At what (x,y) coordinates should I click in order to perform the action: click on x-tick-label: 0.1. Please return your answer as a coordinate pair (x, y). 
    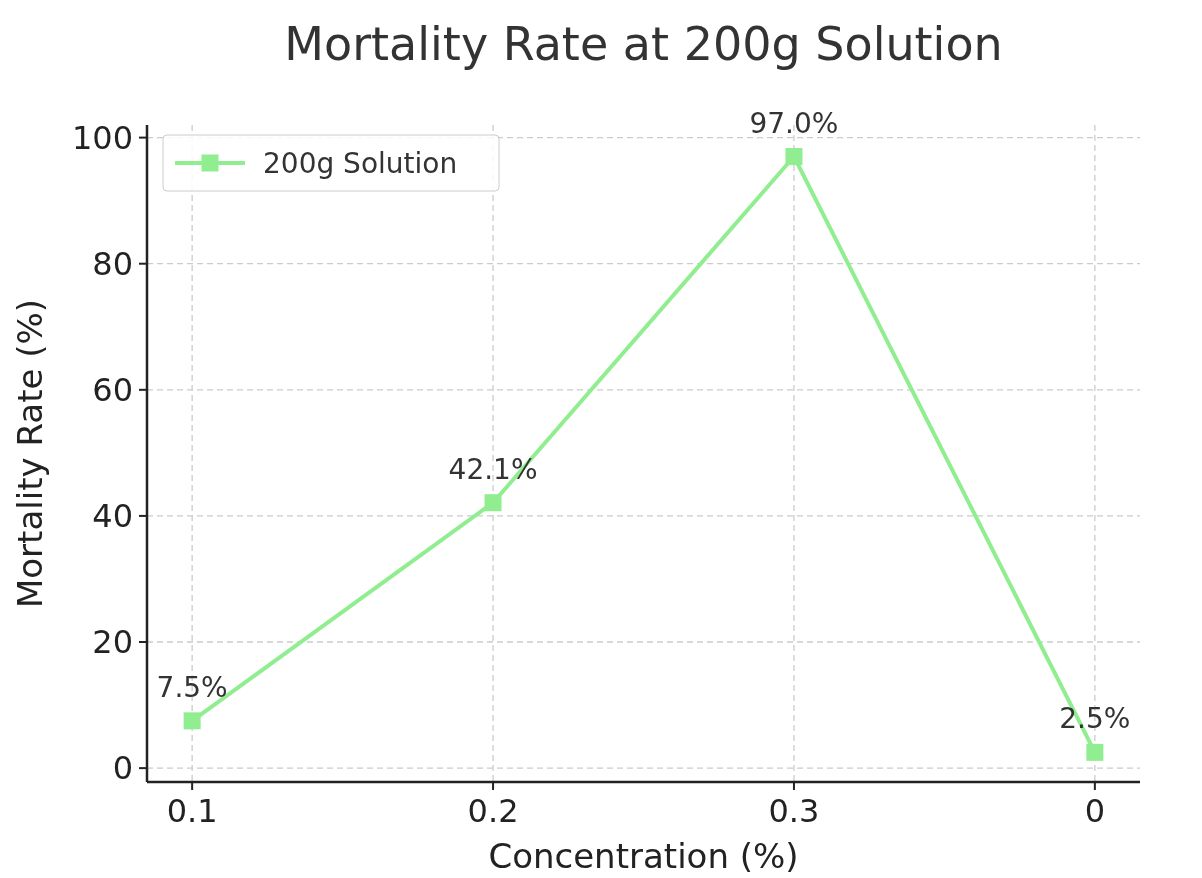
    Looking at the image, I should click on (192, 811).